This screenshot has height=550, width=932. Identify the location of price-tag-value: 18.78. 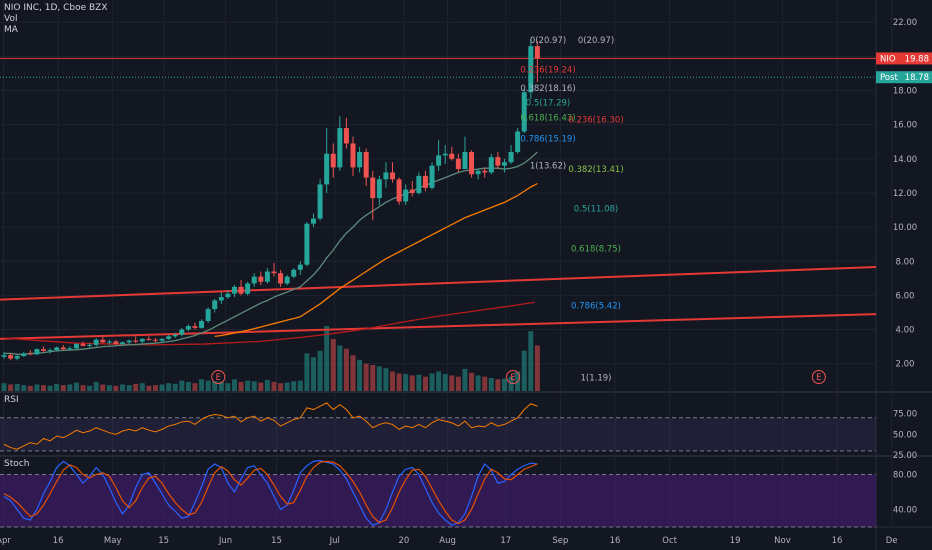
(917, 78).